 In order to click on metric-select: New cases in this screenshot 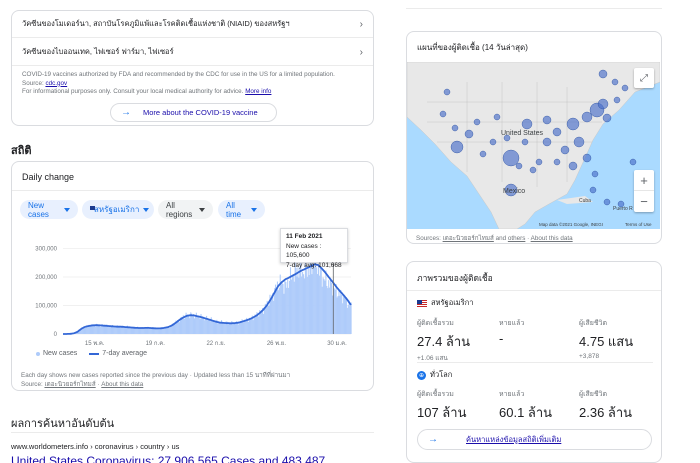, I will do `click(49, 209)`.